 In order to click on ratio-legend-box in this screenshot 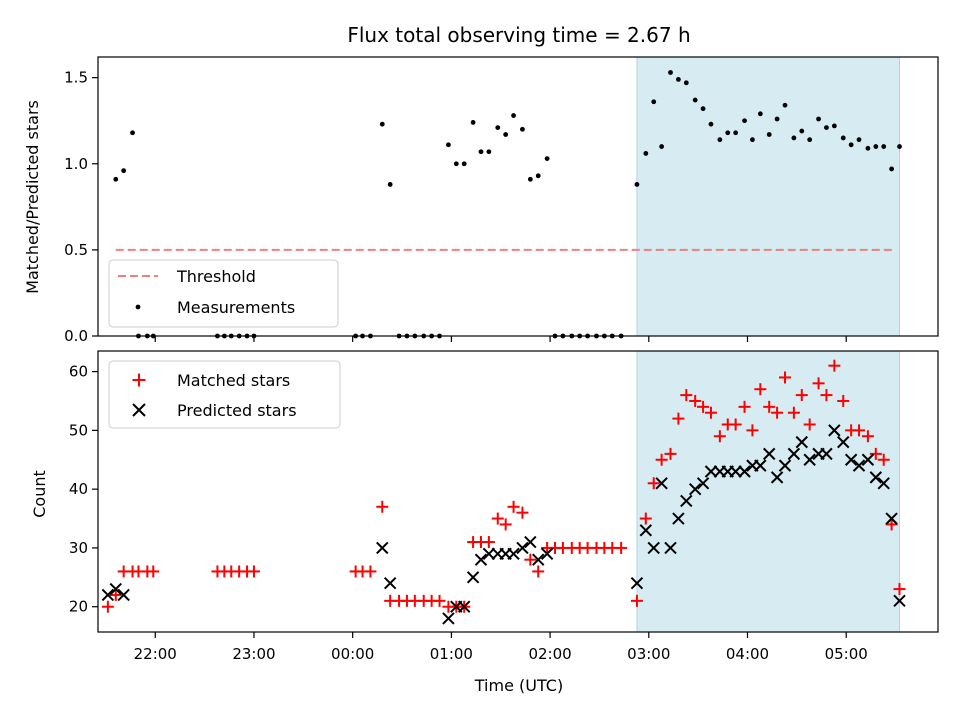, I will do `click(223, 293)`.